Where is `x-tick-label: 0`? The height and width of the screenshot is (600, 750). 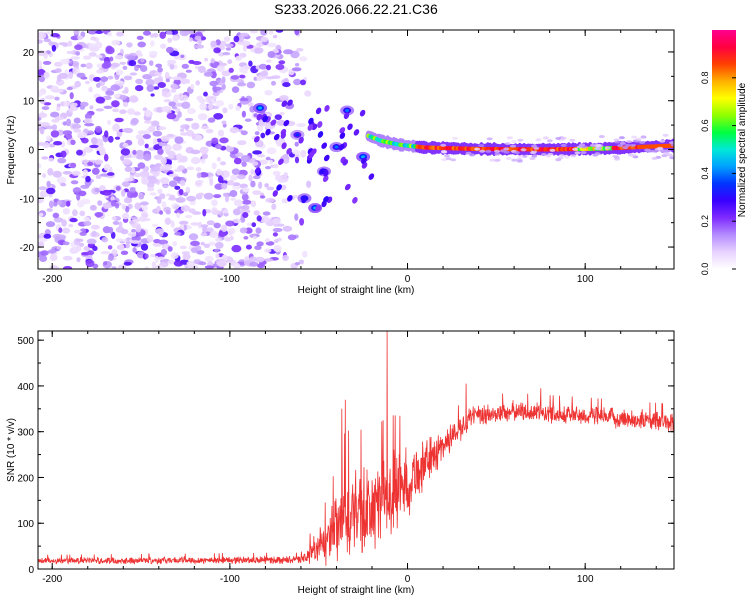 x-tick-label: 0 is located at coordinates (408, 579).